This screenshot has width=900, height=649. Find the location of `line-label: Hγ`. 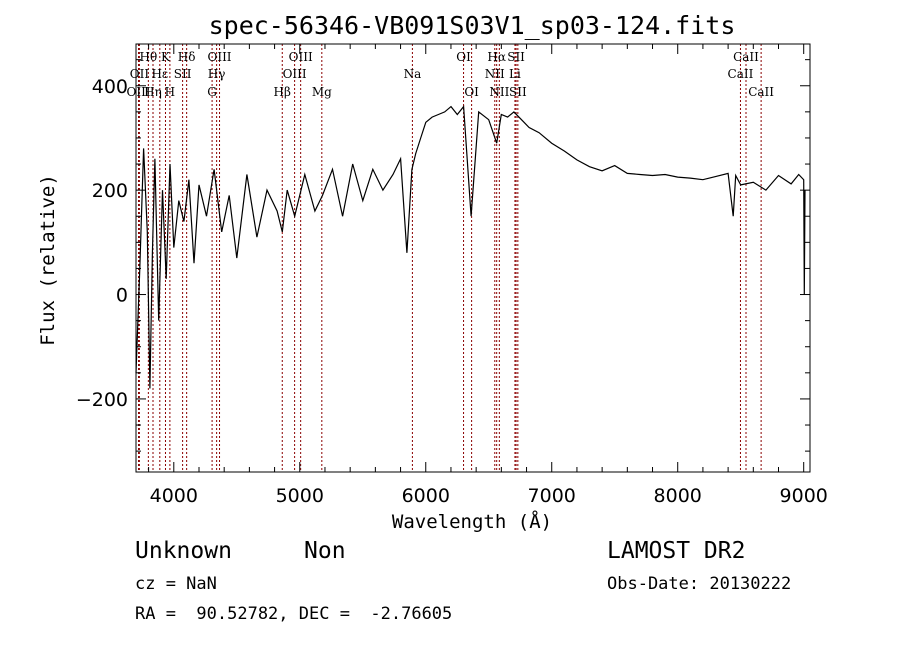

line-label: Hγ is located at coordinates (217, 74).